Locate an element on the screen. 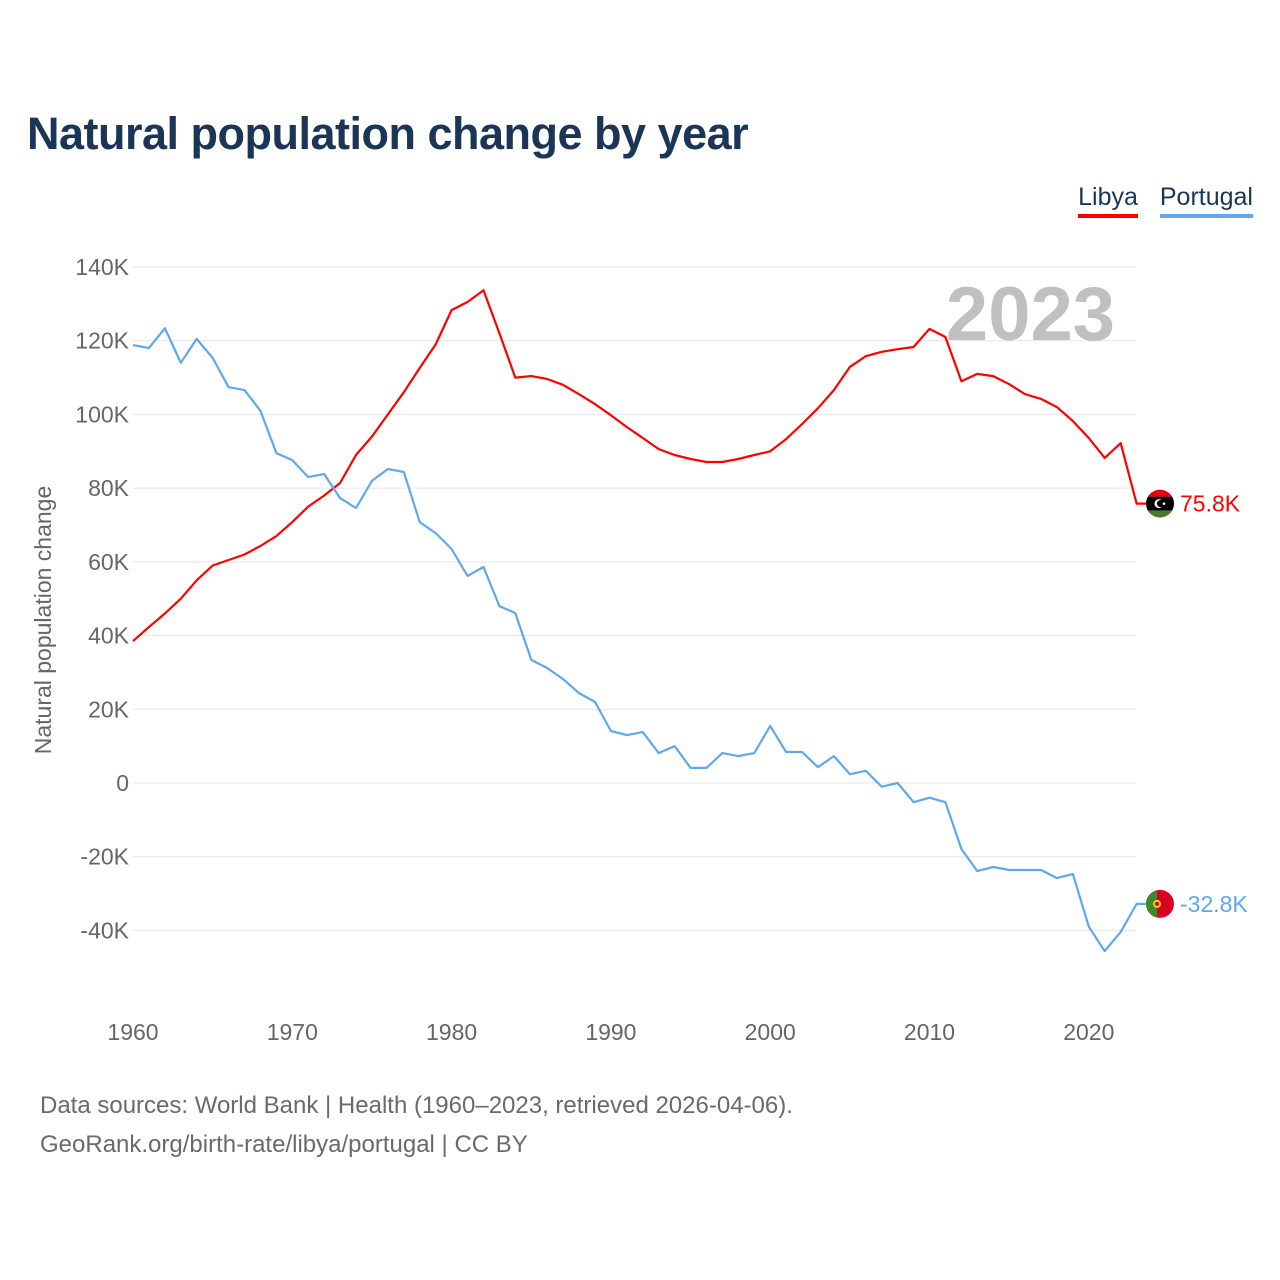  x-tick-label: 2000 is located at coordinates (770, 1032).